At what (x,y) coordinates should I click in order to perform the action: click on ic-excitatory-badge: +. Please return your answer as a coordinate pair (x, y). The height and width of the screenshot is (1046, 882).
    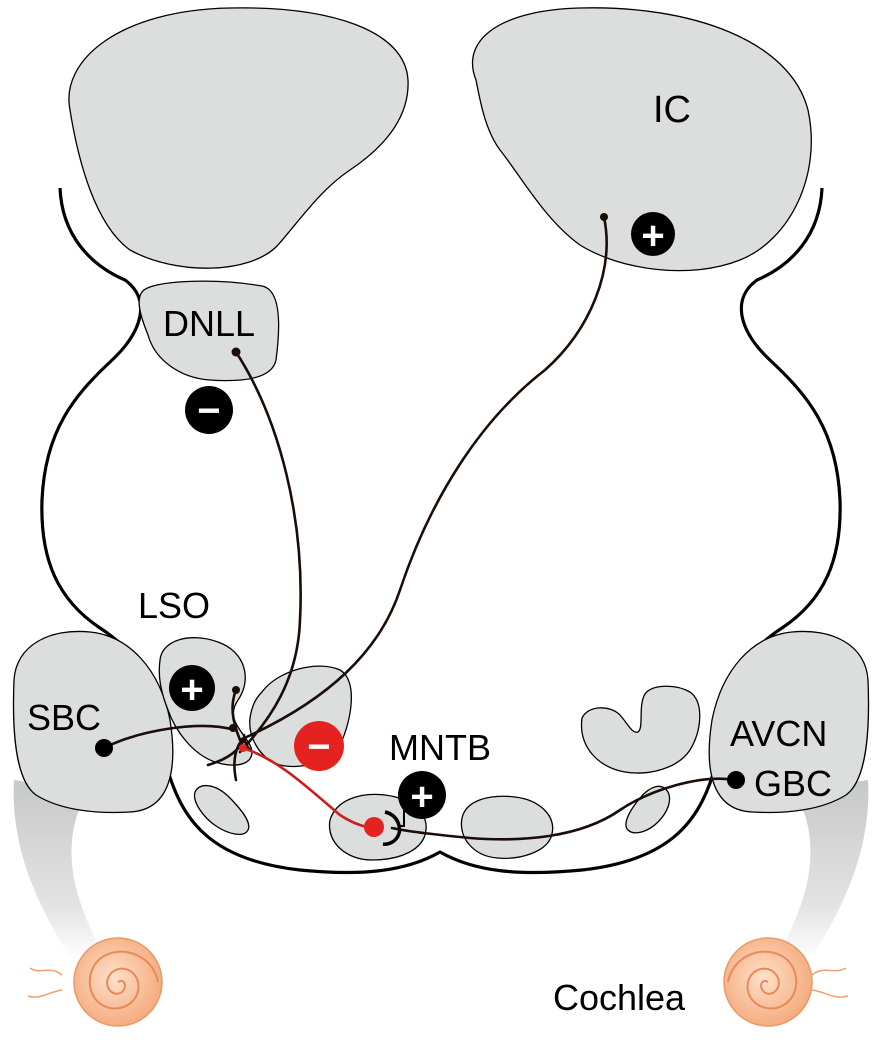
    Looking at the image, I should click on (653, 235).